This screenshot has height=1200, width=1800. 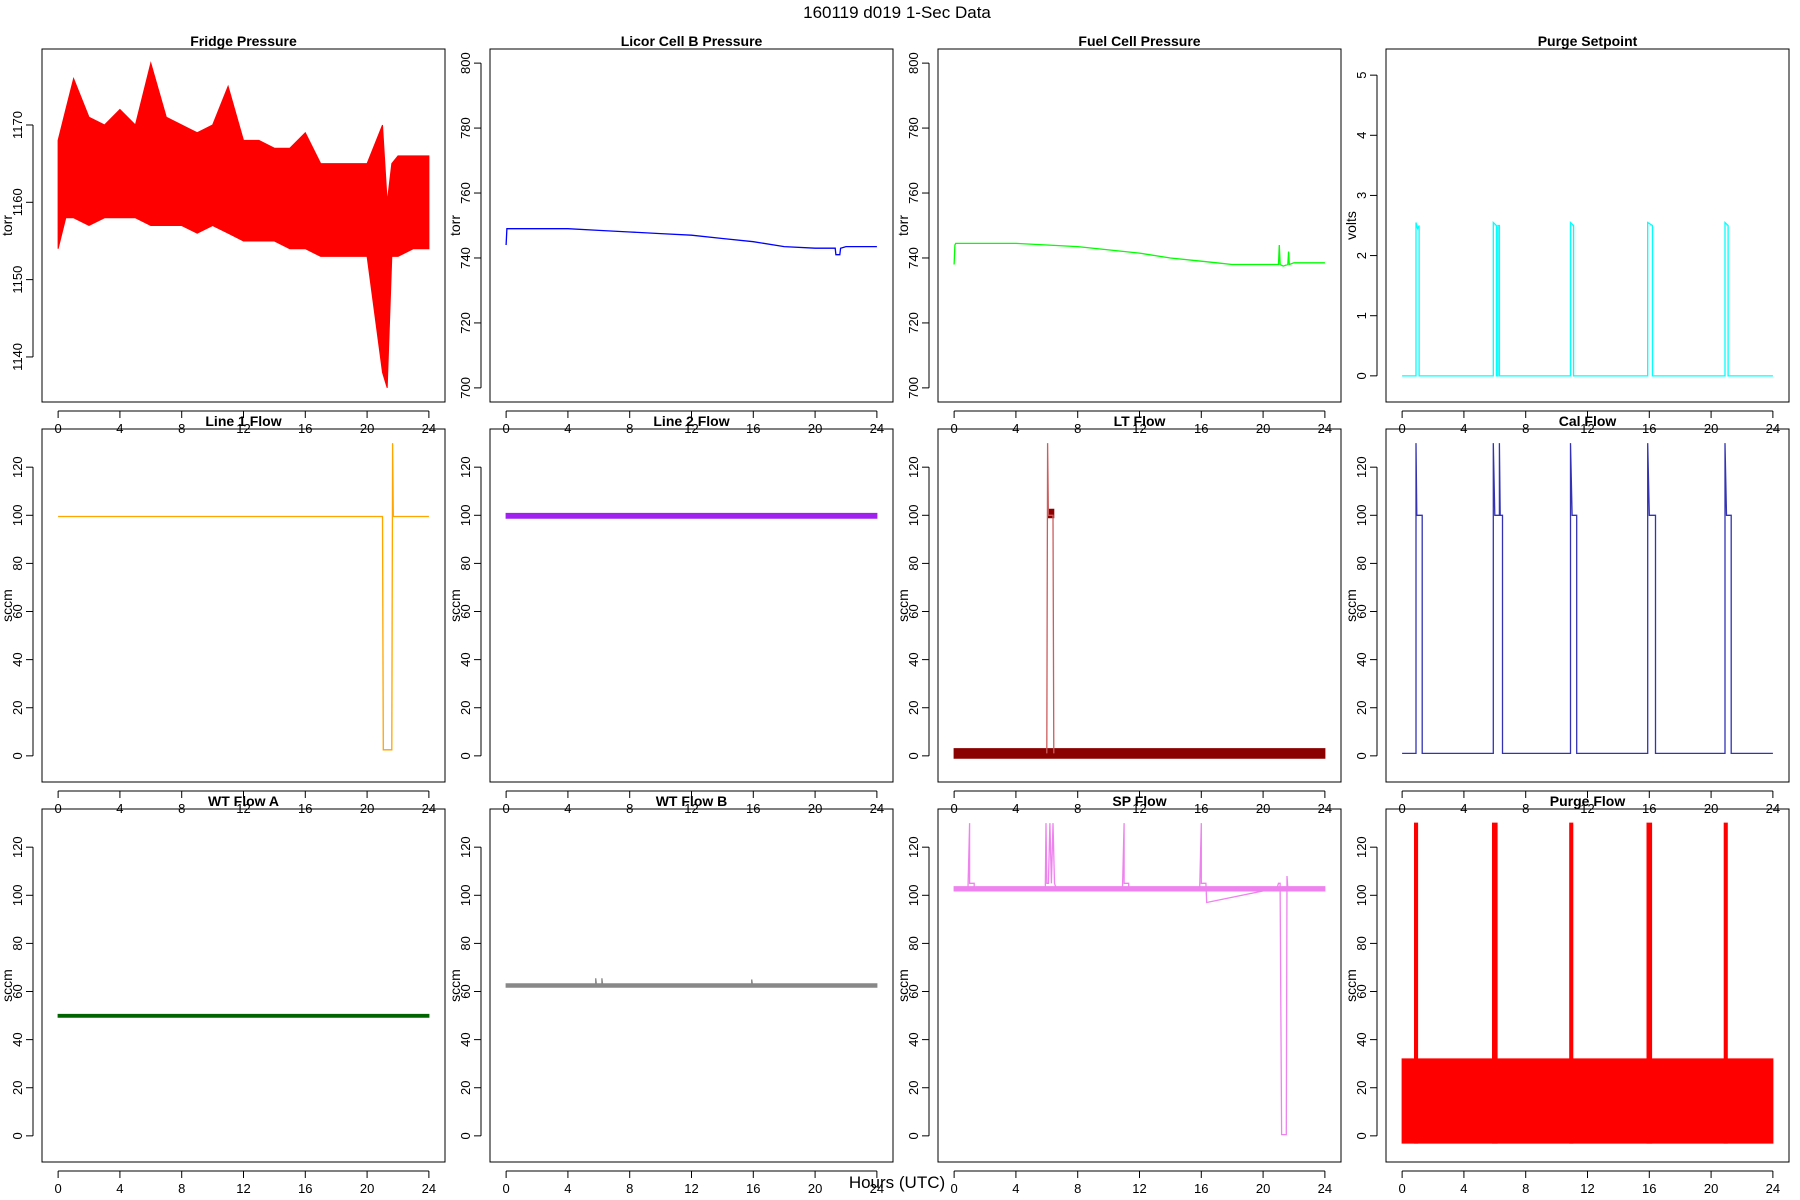 What do you see at coordinates (1588, 801) in the screenshot?
I see `panel-title: Purge Flow` at bounding box center [1588, 801].